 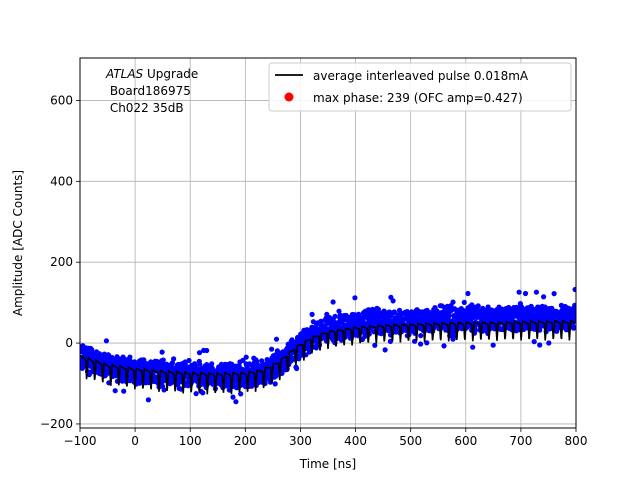 I want to click on legend-label-average-pulse: average interleaved pulse 0.018mA, so click(x=421, y=76).